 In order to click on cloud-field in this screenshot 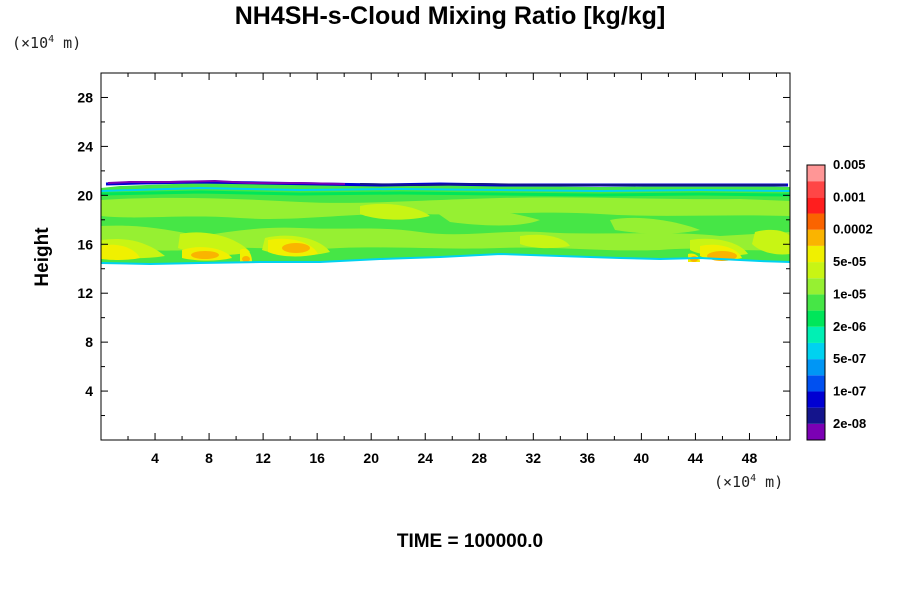, I will do `click(445, 222)`.